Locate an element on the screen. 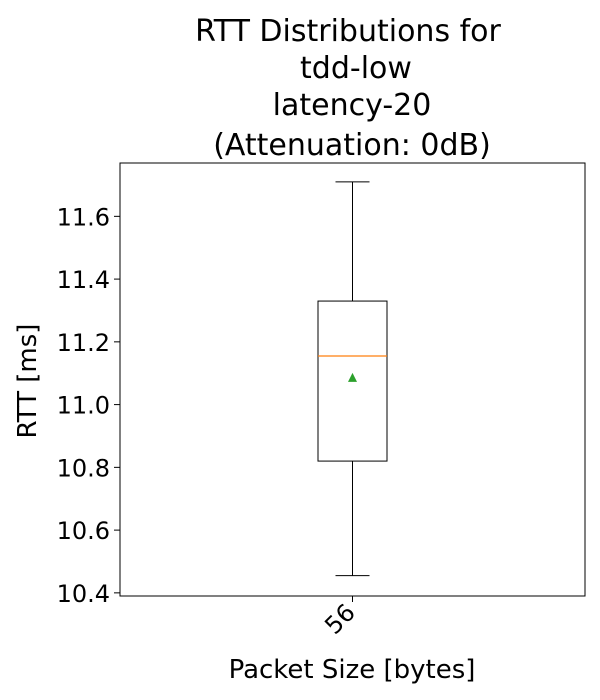 The width and height of the screenshot is (600, 700). y-tick-label: 11.2 is located at coordinates (83, 343).